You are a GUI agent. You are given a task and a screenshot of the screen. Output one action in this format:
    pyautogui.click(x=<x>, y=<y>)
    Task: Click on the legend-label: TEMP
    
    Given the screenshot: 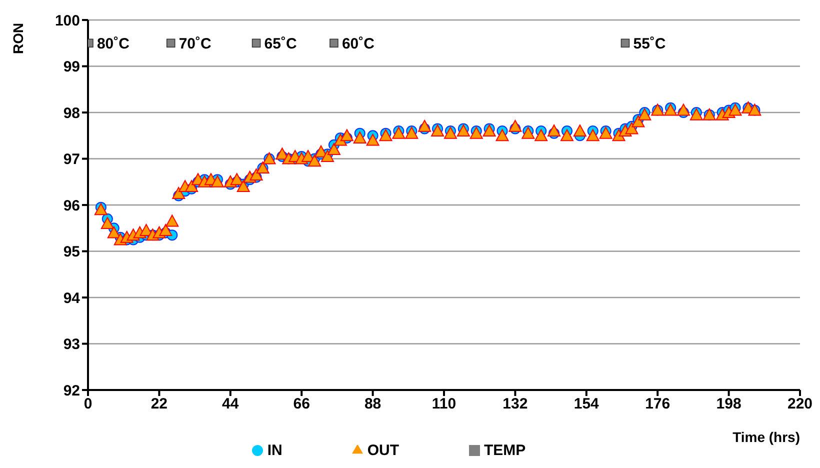 What is the action you would take?
    pyautogui.click(x=505, y=450)
    